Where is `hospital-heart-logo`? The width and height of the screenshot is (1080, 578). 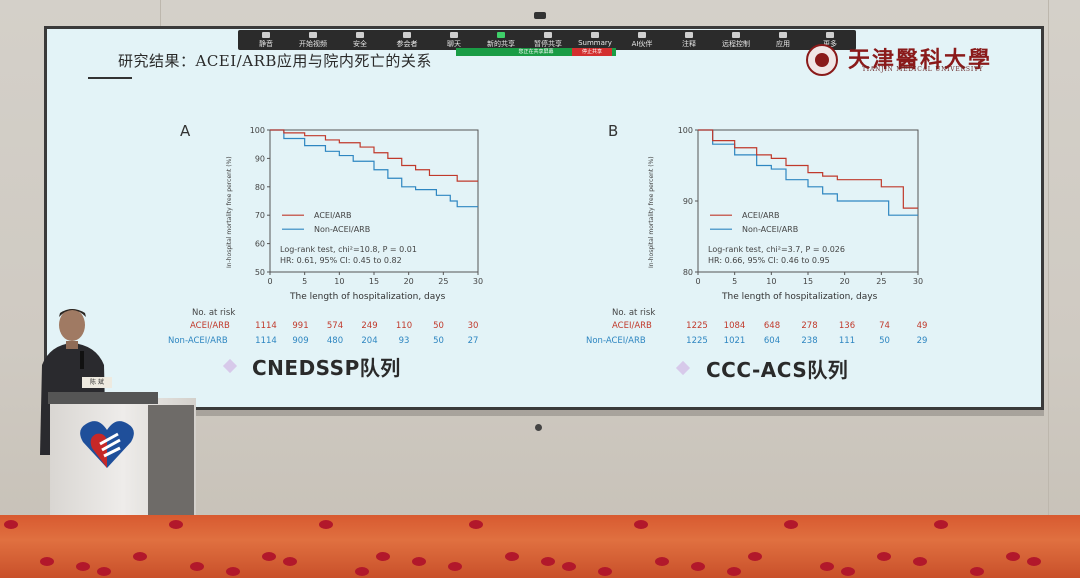 hospital-heart-logo is located at coordinates (107, 444).